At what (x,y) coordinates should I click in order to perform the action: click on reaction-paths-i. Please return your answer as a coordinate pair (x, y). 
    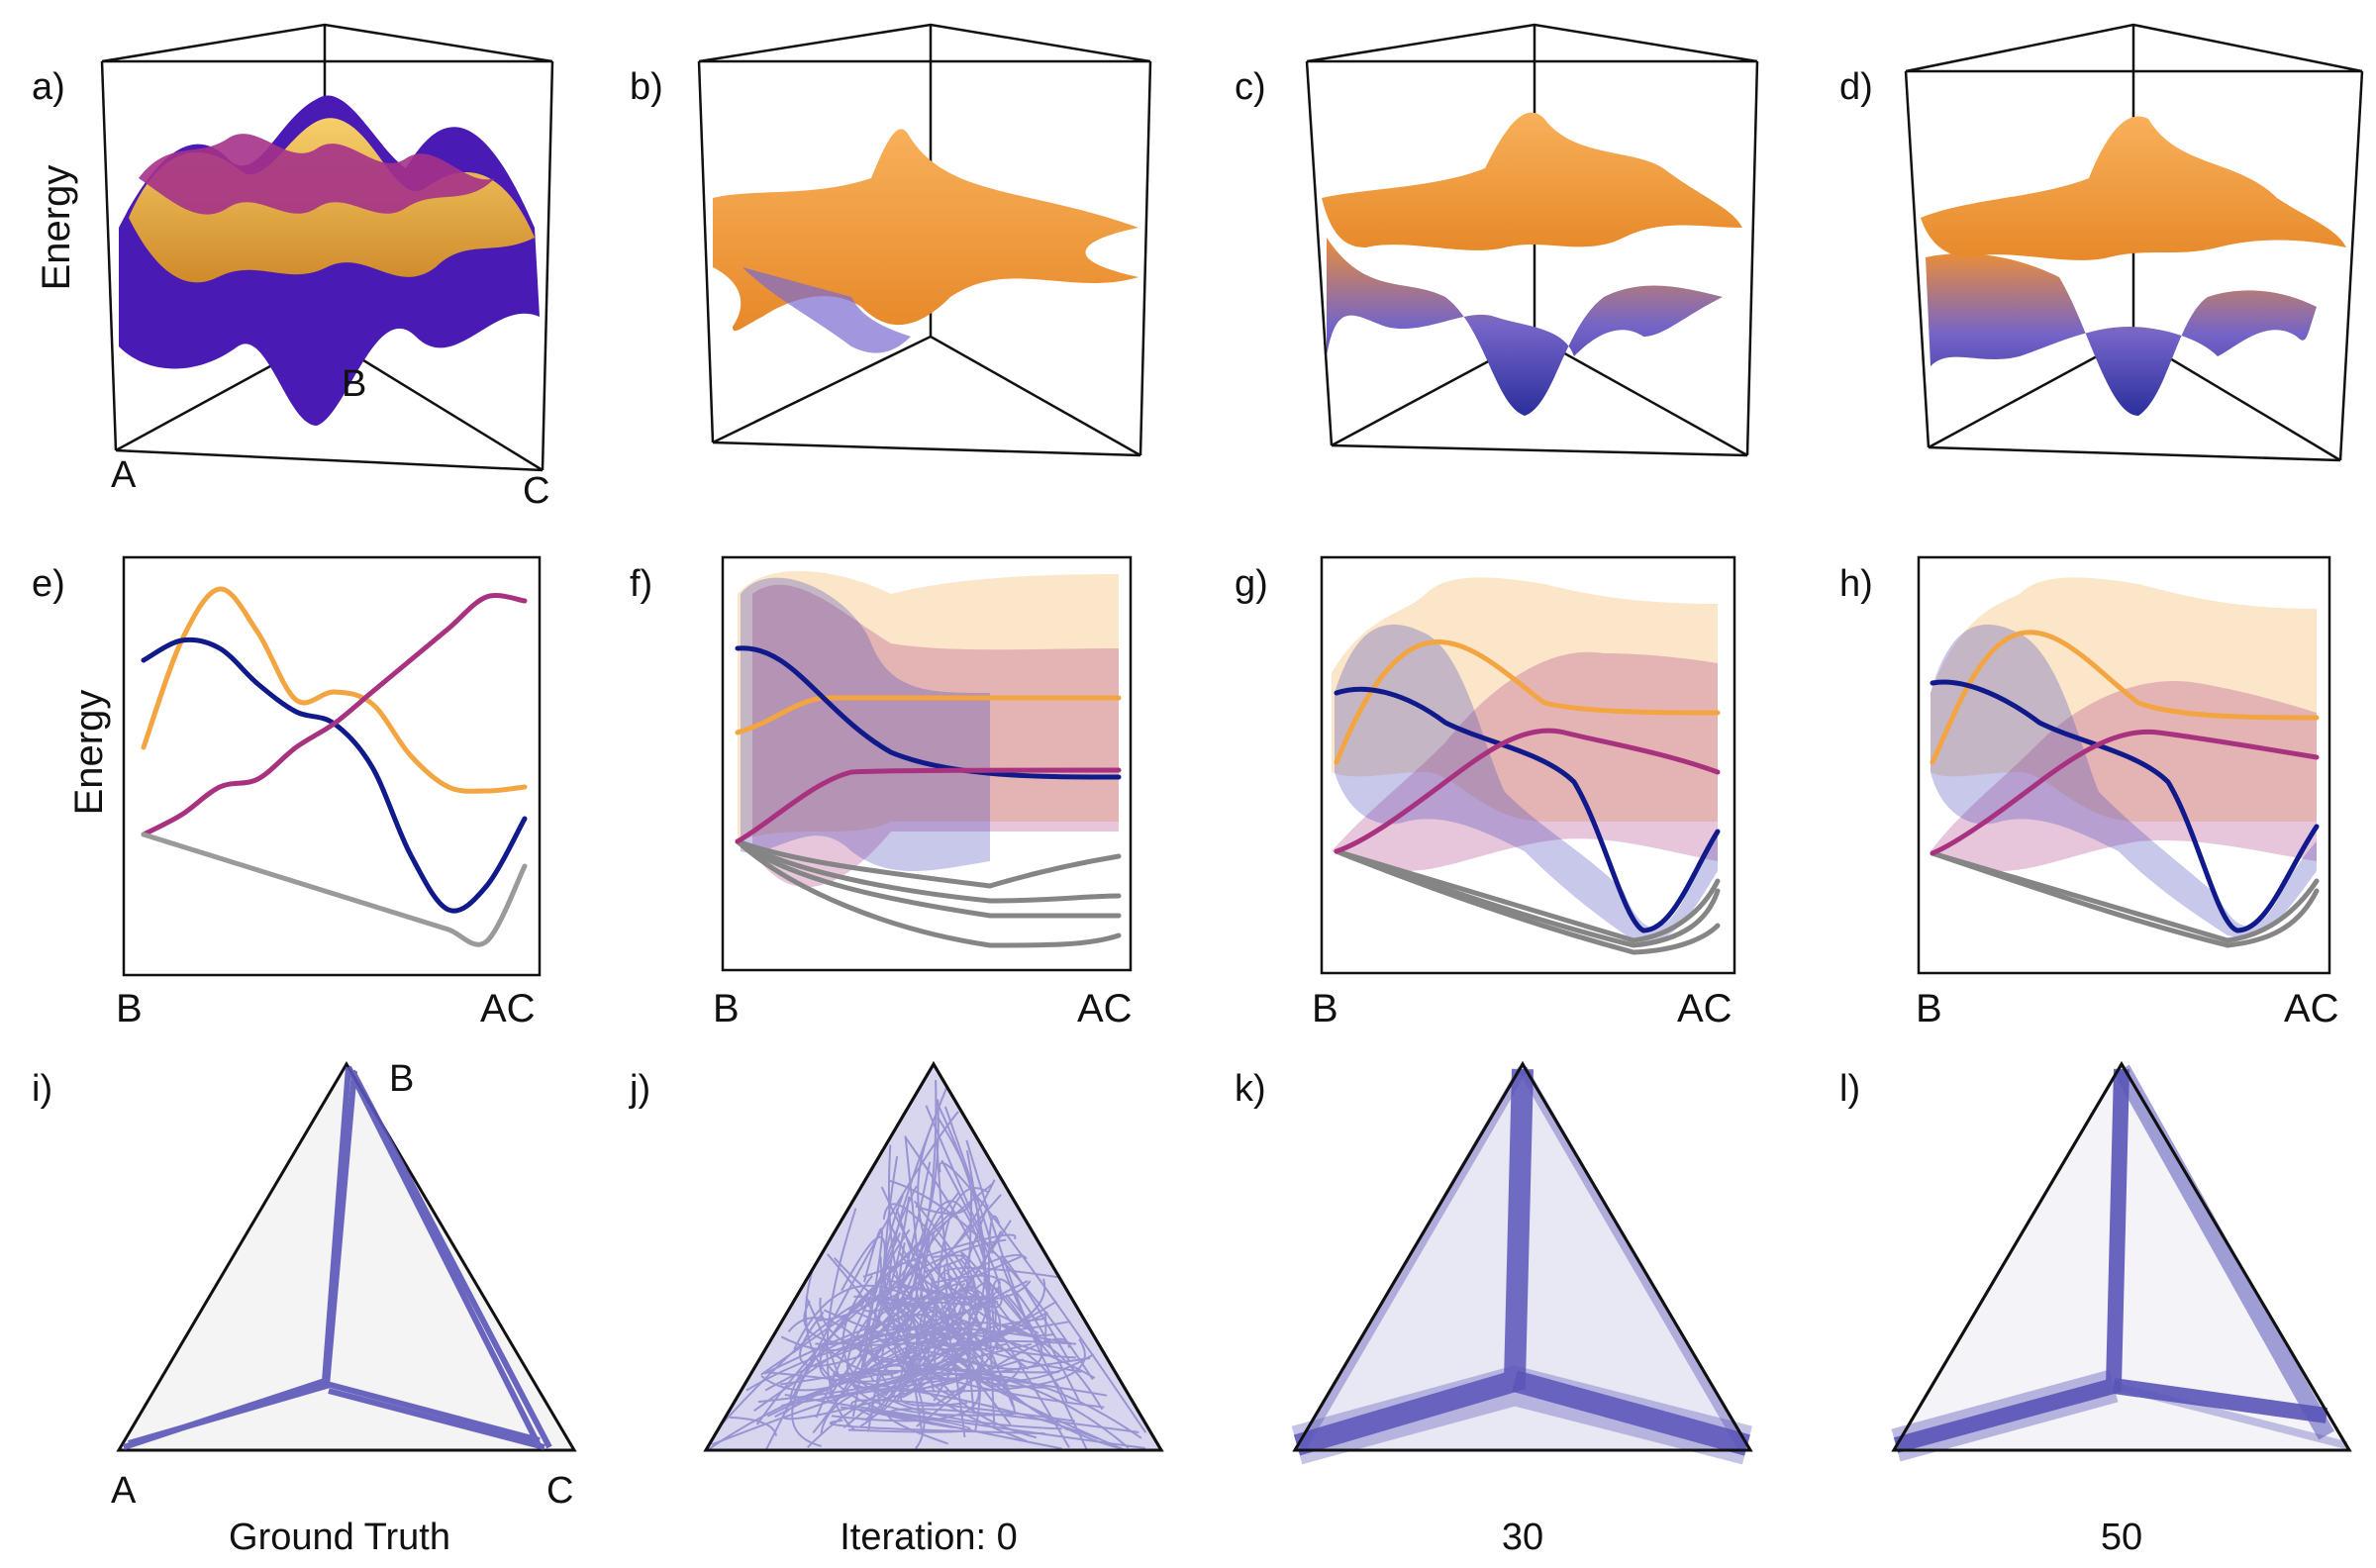
    Looking at the image, I should click on (337, 1257).